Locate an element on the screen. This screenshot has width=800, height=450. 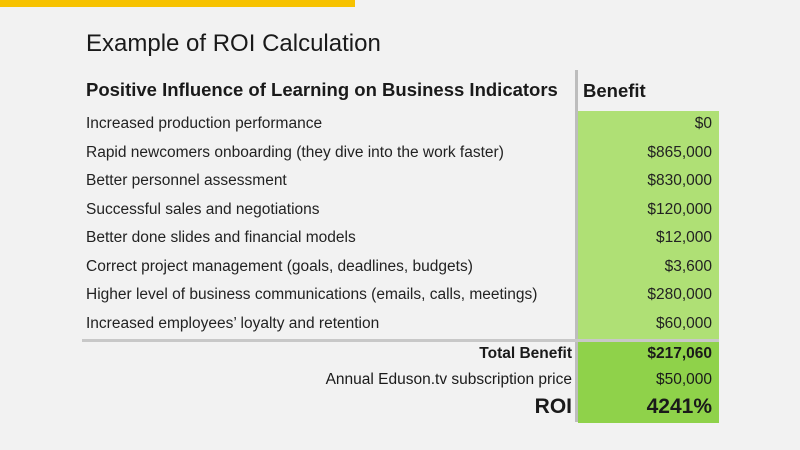
row-label: Better personnel assessment is located at coordinates (186, 180).